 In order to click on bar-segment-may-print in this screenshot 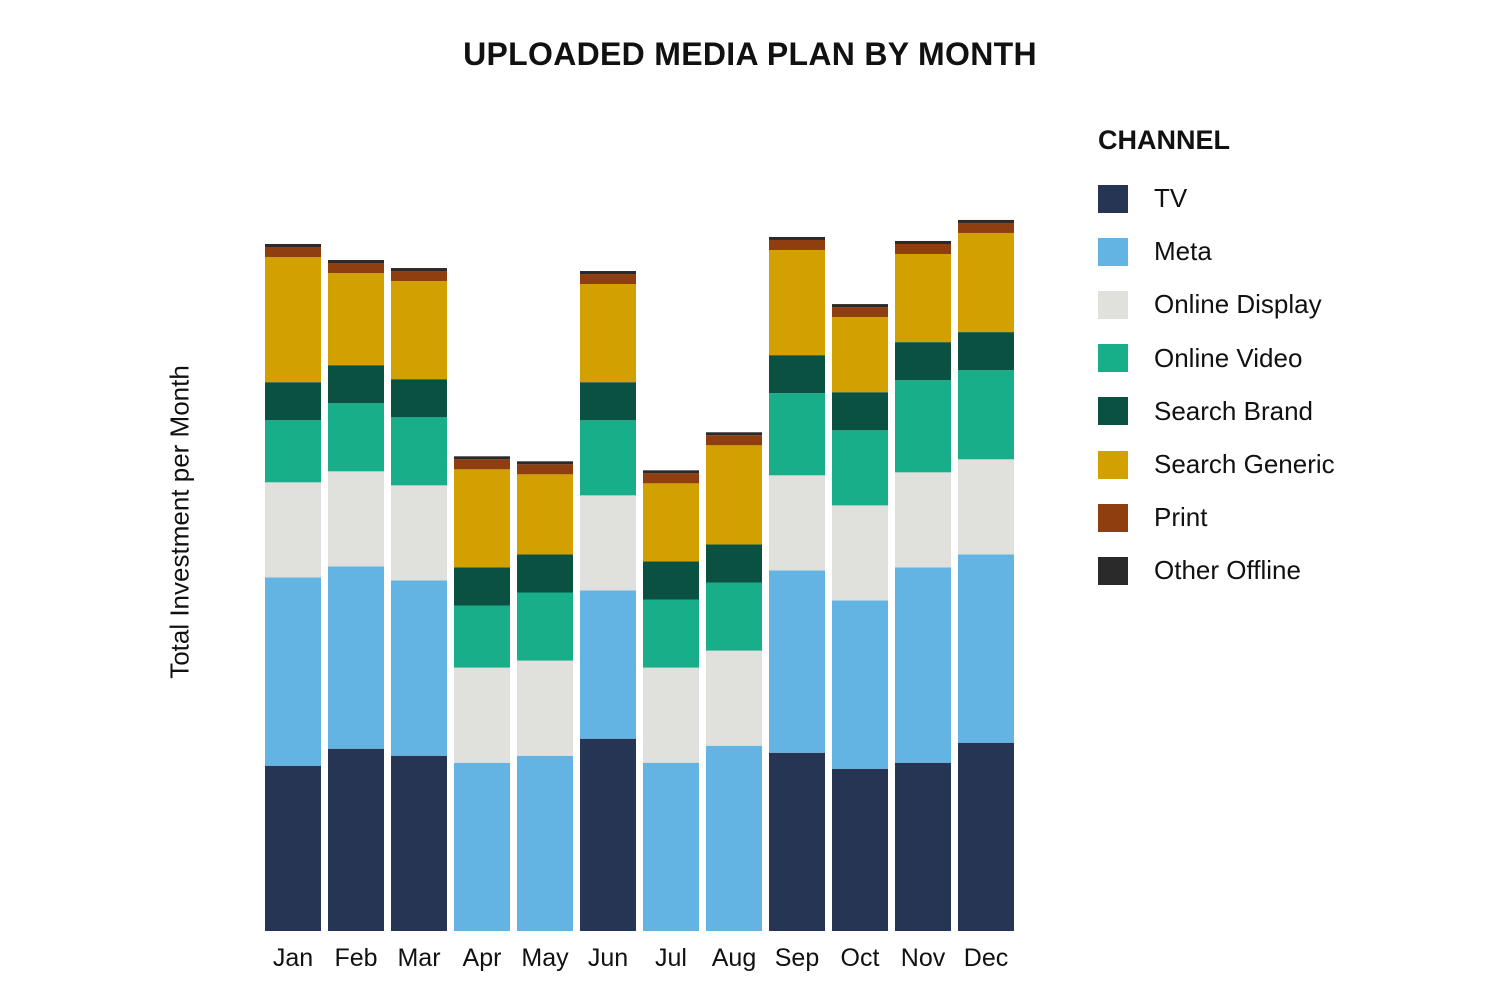, I will do `click(545, 469)`.